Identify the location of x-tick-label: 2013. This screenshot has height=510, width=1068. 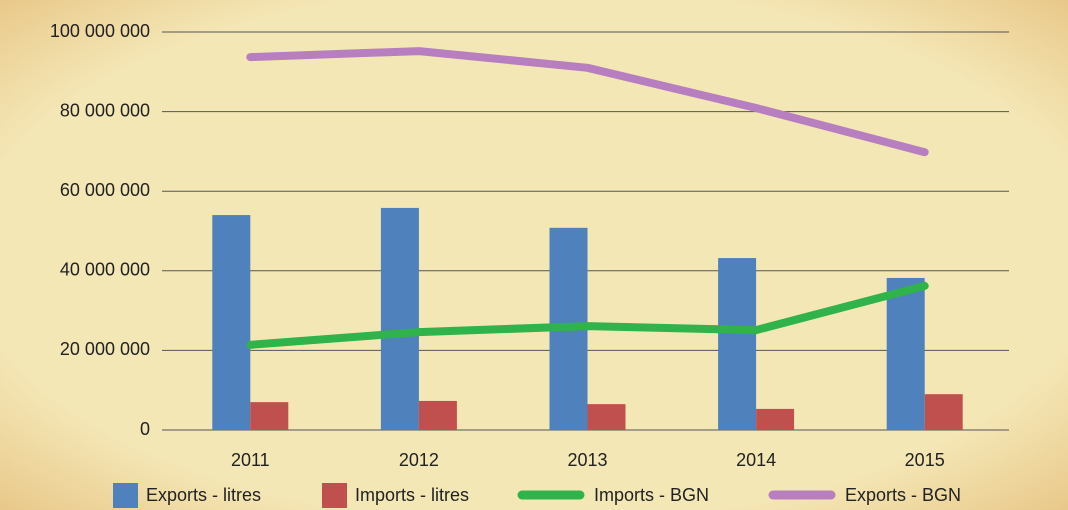
(587, 460).